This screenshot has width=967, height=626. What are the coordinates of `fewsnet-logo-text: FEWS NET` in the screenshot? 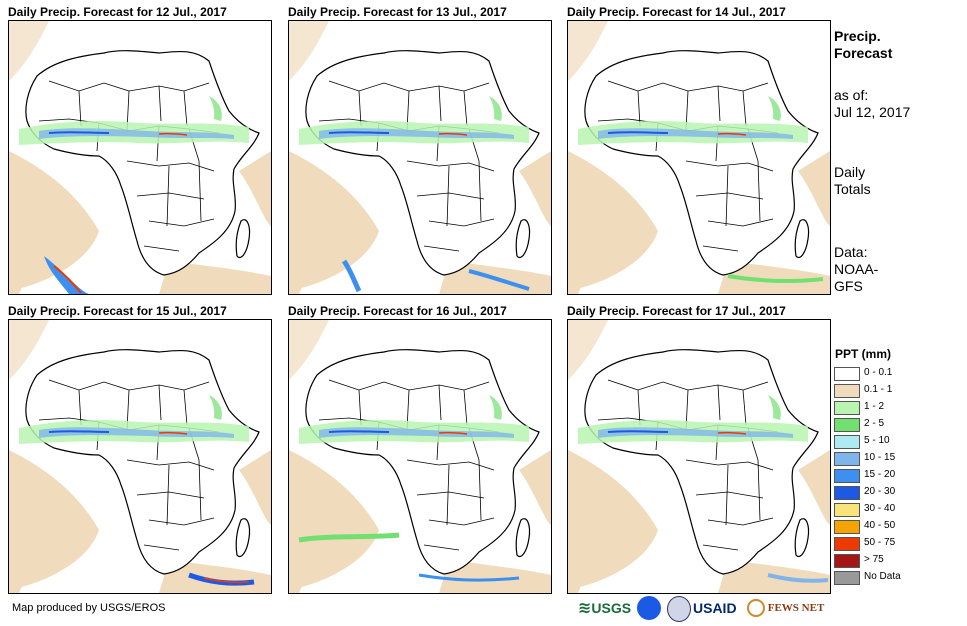 It's located at (796, 608).